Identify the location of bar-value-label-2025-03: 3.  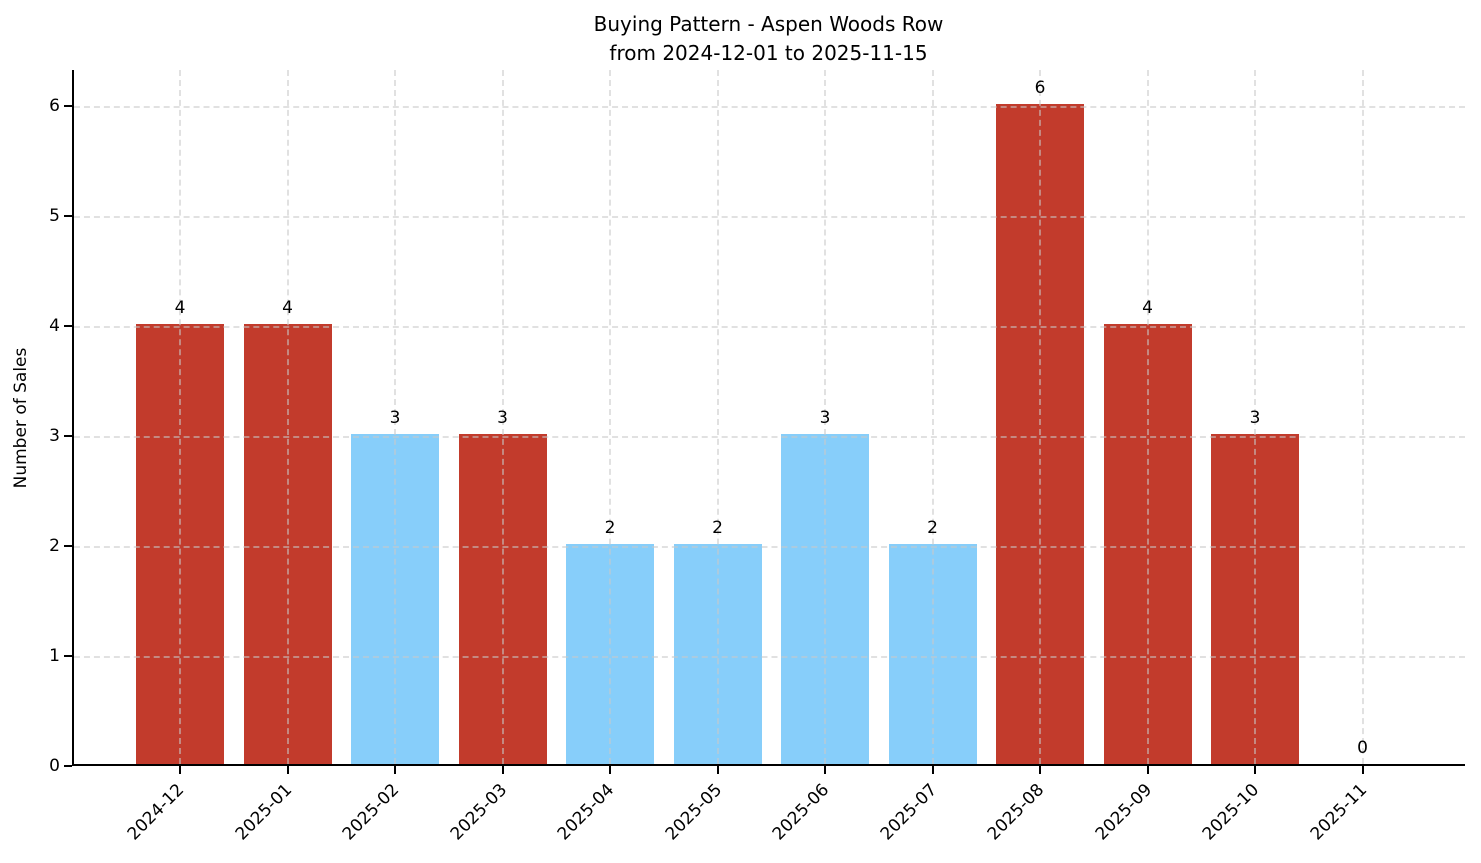
(502, 418).